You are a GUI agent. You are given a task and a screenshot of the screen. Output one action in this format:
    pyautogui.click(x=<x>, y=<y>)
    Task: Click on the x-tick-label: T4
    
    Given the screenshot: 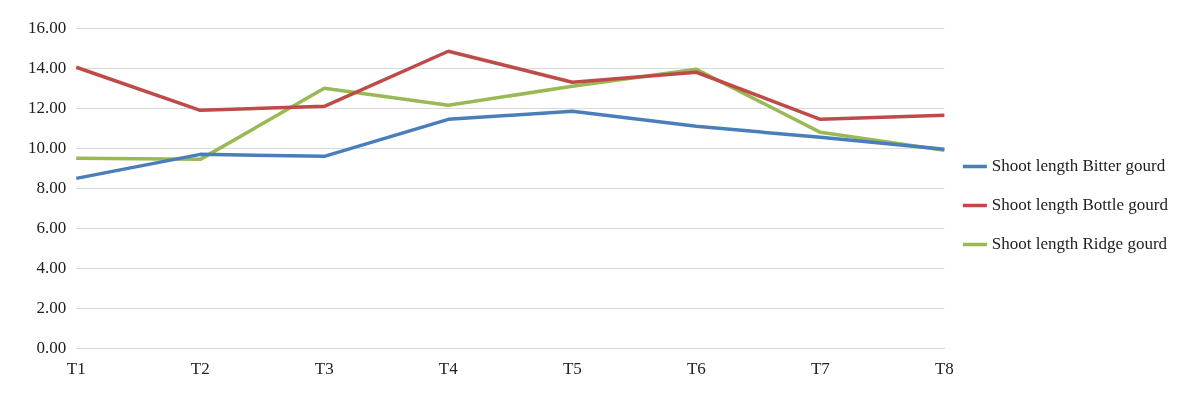 What is the action you would take?
    pyautogui.click(x=448, y=369)
    